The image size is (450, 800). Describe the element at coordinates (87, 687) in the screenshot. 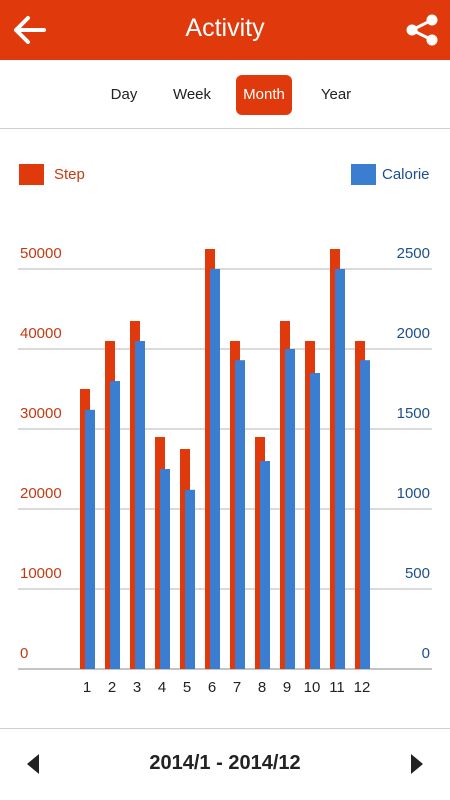

I see `x-tick-label: 1` at that location.